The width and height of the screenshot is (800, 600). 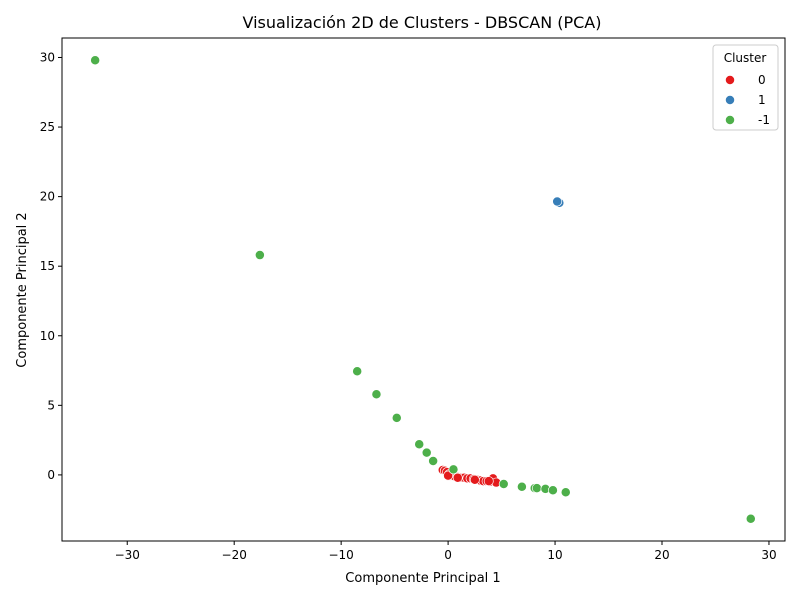 I want to click on y-tick-label: 30, so click(x=47, y=57).